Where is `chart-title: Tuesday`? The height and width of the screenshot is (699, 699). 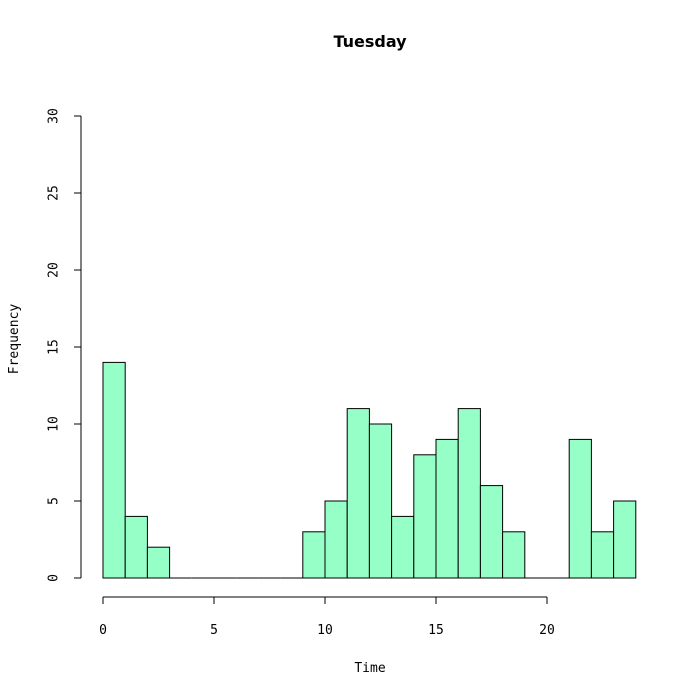
chart-title: Tuesday is located at coordinates (370, 41).